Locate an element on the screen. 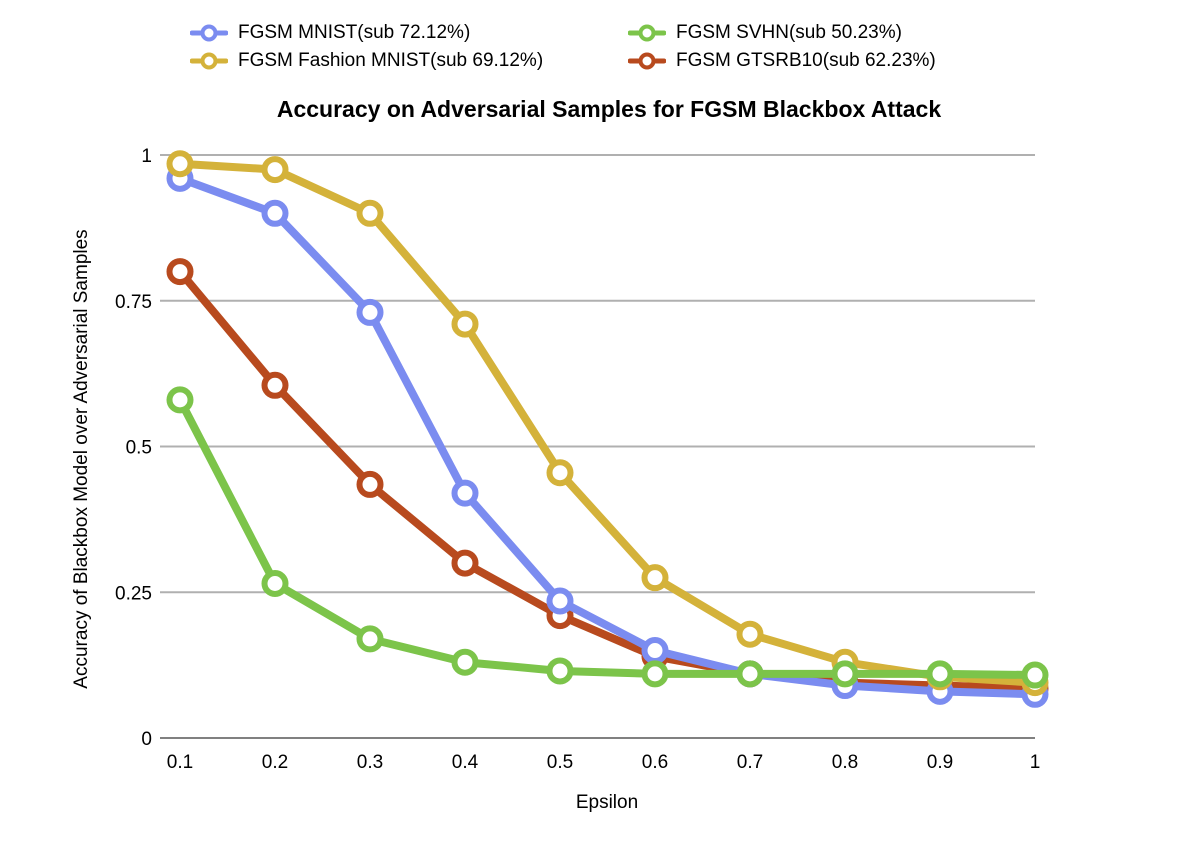  legend-item: FGSM SVHN(sub 50.23%) is located at coordinates (765, 33).